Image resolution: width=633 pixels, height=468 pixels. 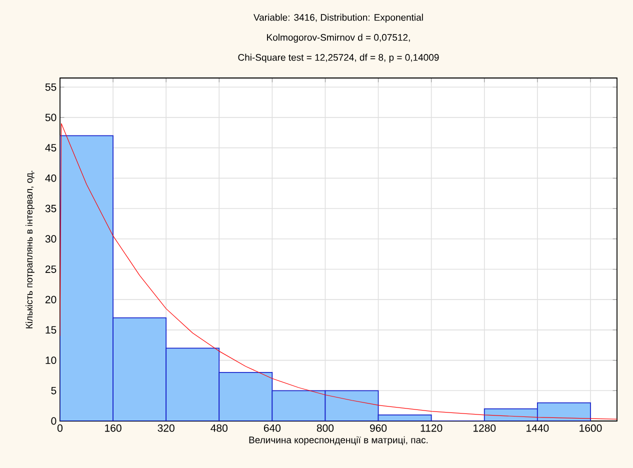 I want to click on x-tick-label: 1280, so click(x=485, y=428).